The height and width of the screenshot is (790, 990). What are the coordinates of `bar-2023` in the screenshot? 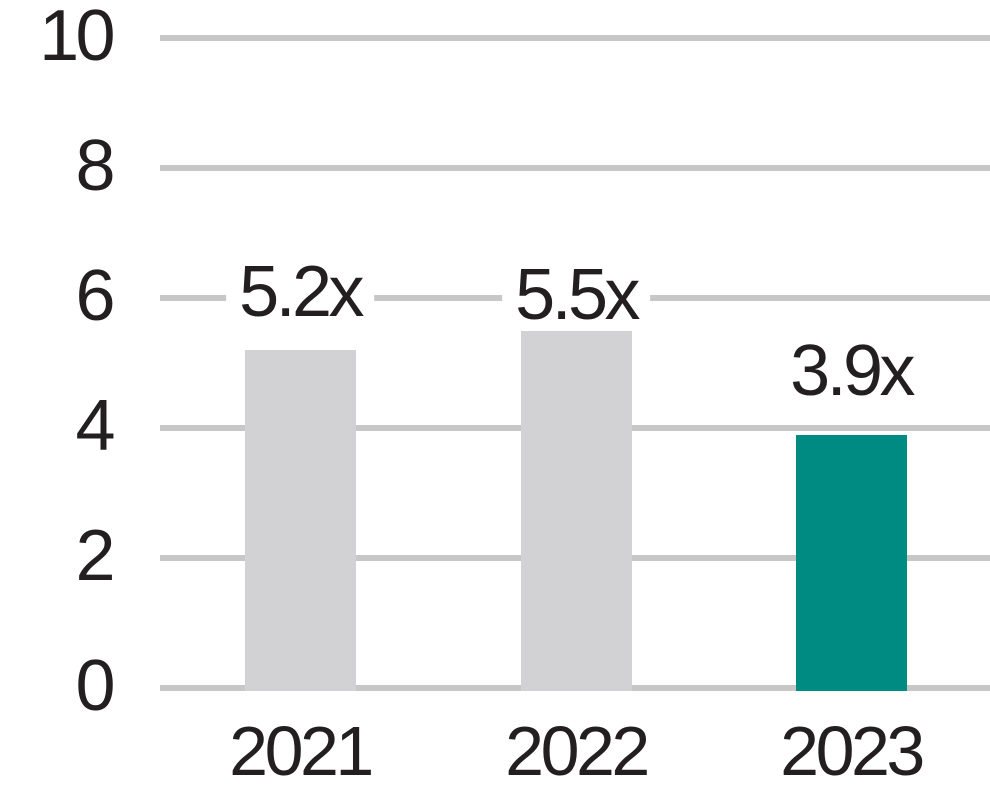 It's located at (851, 562).